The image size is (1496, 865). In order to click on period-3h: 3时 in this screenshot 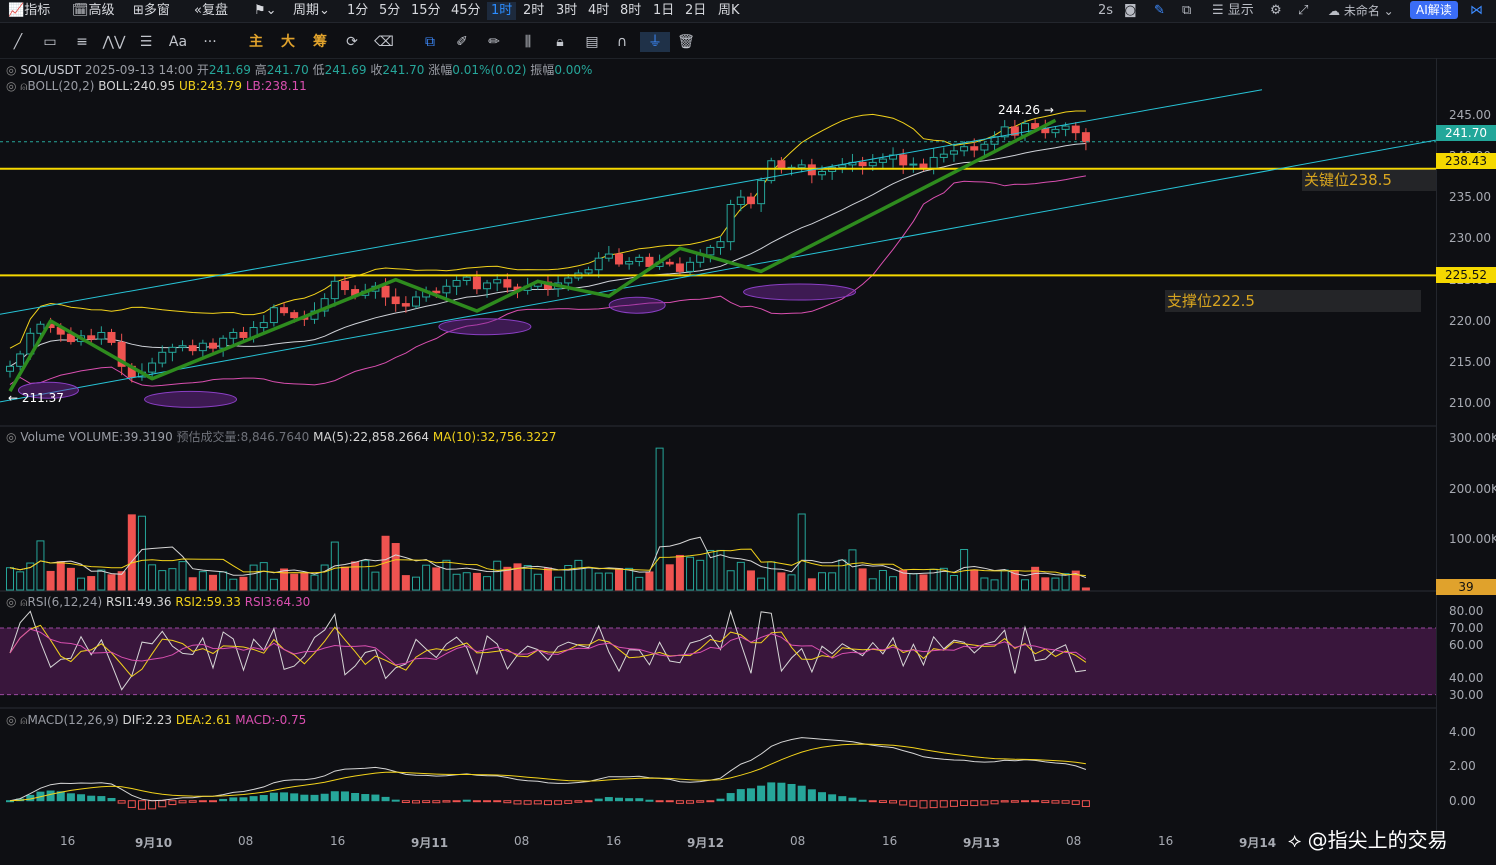, I will do `click(567, 10)`.